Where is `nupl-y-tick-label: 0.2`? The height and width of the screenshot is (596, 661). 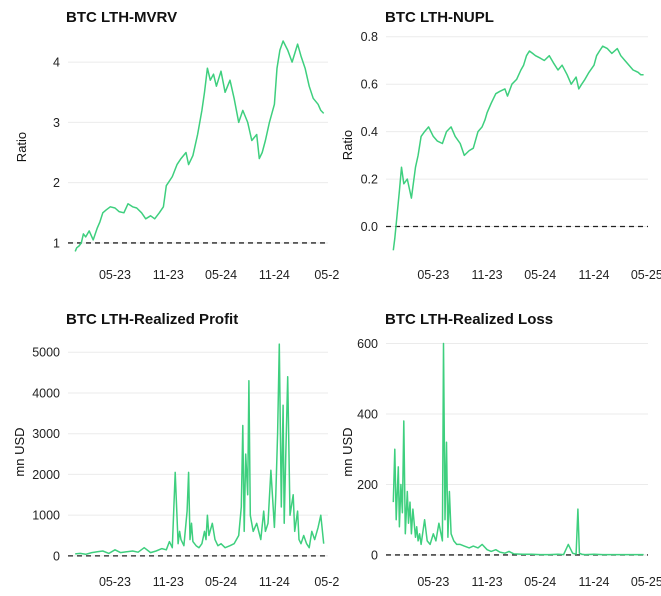
nupl-y-tick-label: 0.2 is located at coordinates (369, 180).